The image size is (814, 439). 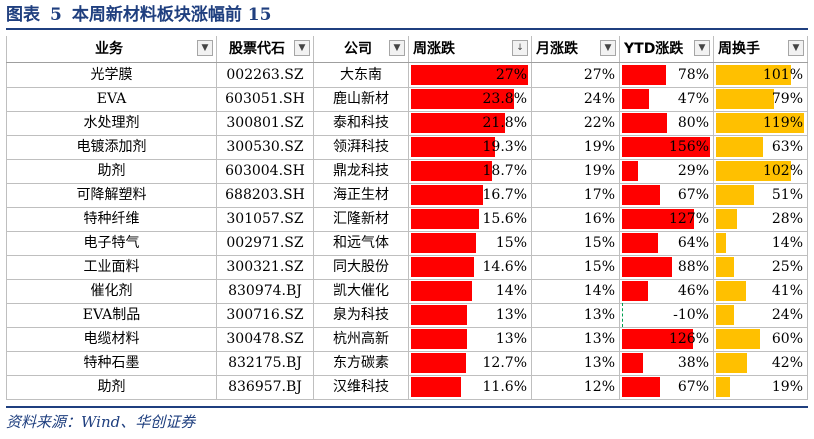 I want to click on business-cell: EVA制品, so click(x=111, y=315).